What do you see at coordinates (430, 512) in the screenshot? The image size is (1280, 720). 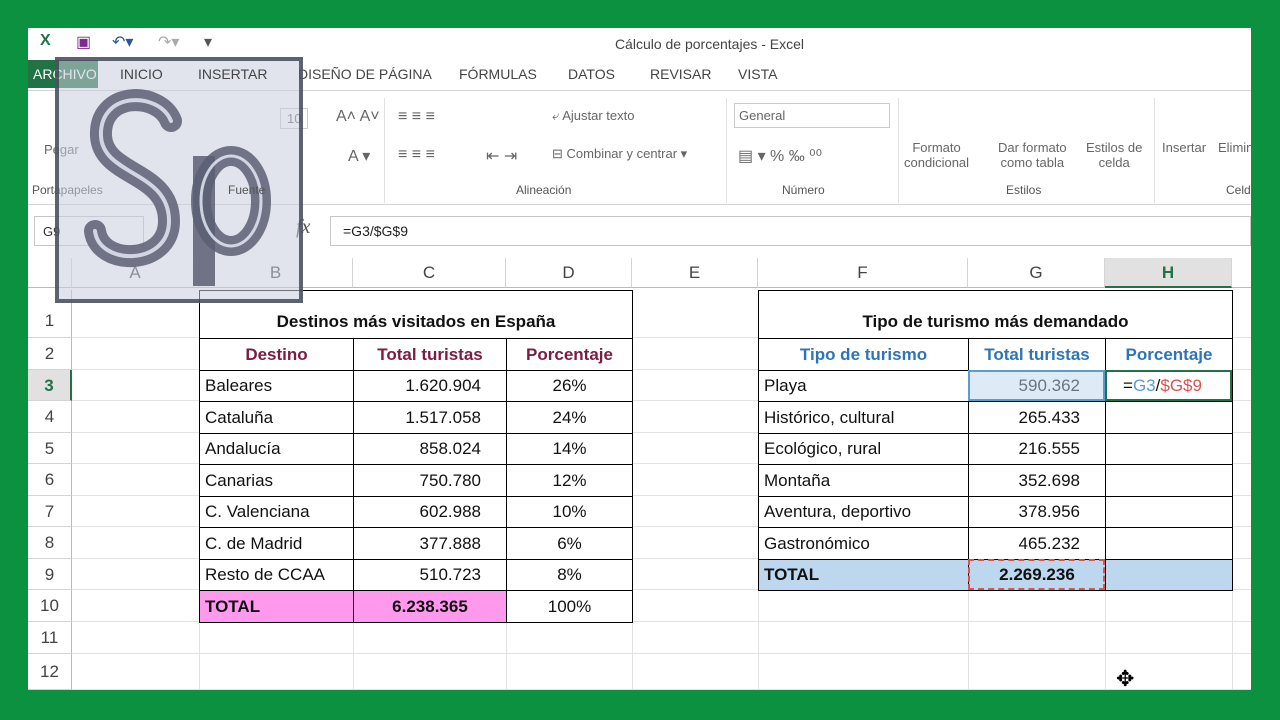 I see `value-cell: 602.988` at bounding box center [430, 512].